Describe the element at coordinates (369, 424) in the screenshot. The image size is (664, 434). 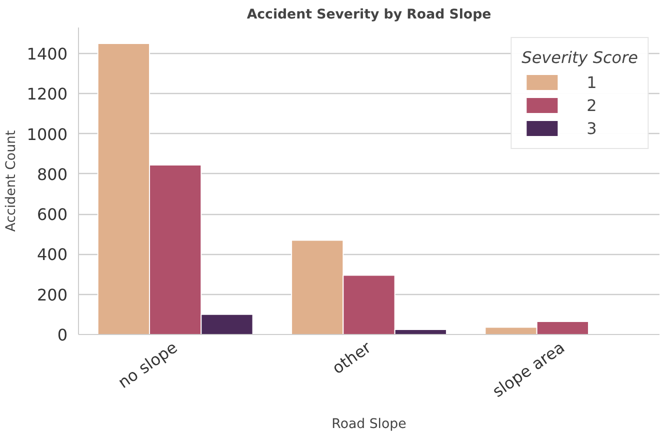
I see `x-axis-title: Road Slope` at that location.